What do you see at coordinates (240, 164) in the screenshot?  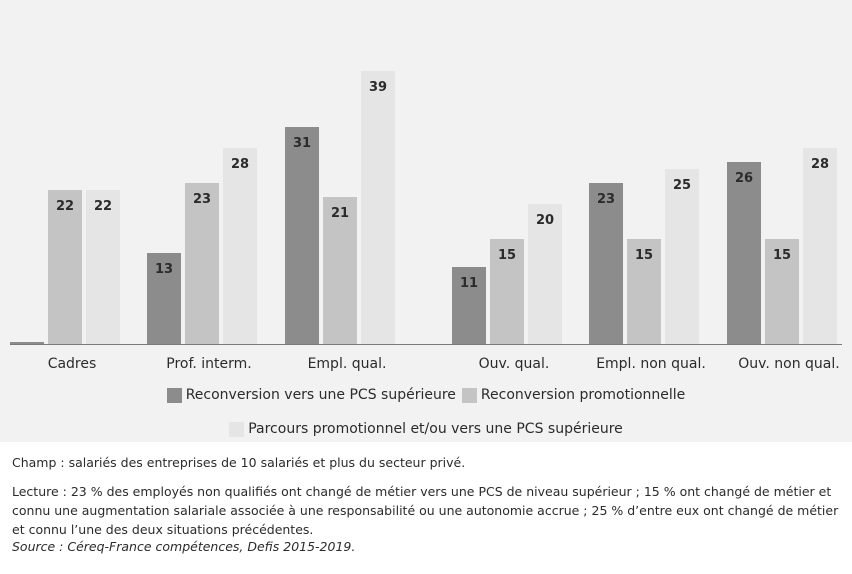 I see `data-label-series-3-cat-2: 28` at bounding box center [240, 164].